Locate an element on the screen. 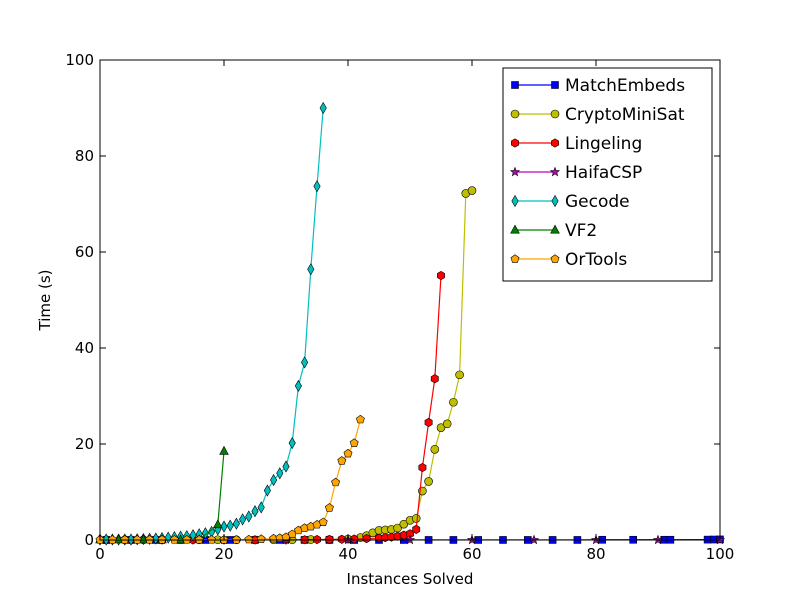  x-axis-label: Instances Solved is located at coordinates (410, 579).